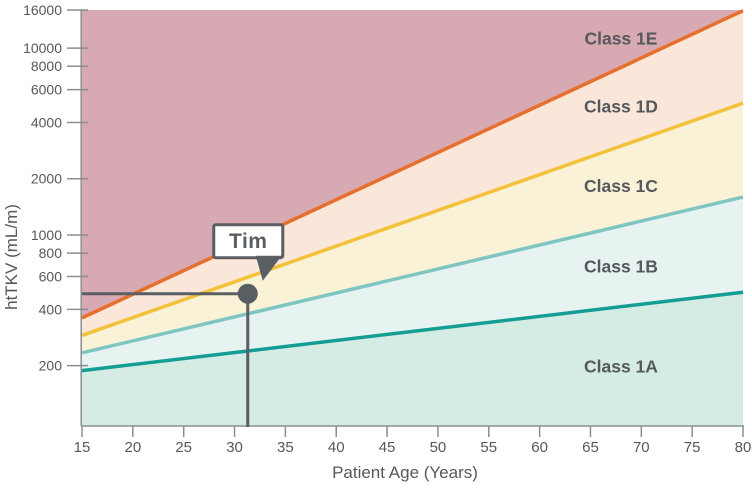  Describe the element at coordinates (11, 257) in the screenshot. I see `y-axis-title: htTKV (mL/m)` at that location.